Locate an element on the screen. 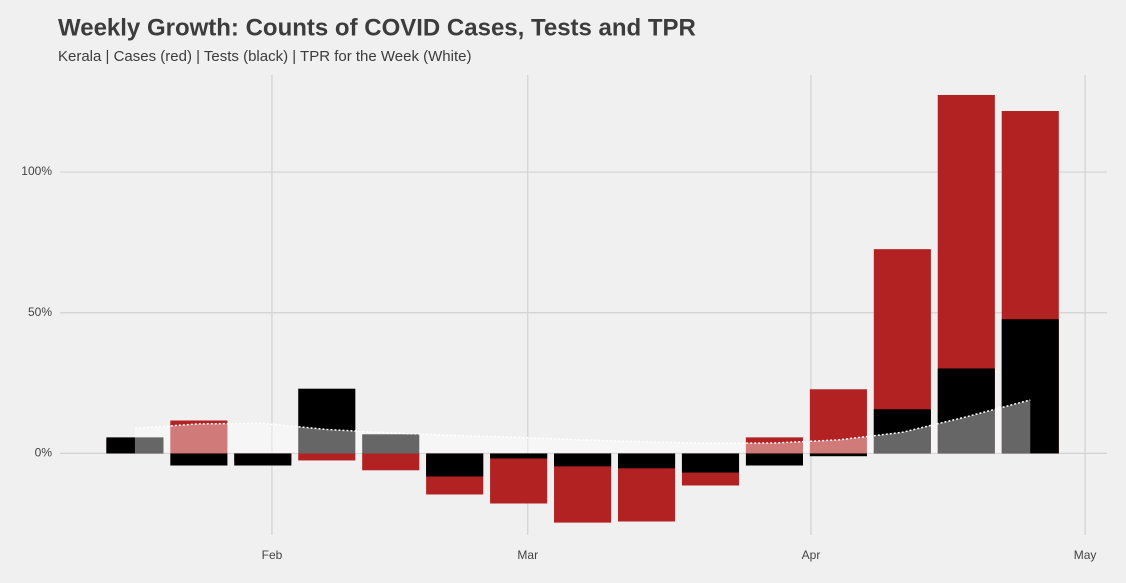 This screenshot has height=583, width=1126. x-tick-label: May is located at coordinates (1085, 555).